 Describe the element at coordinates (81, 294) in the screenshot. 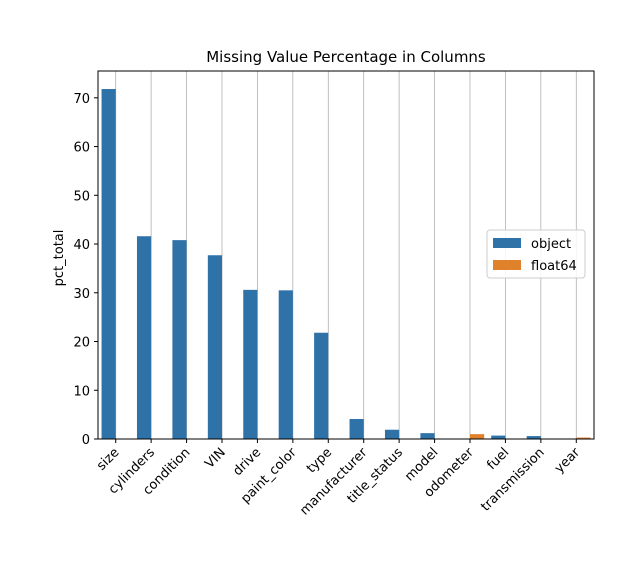

I see `y-tick-label-30: 30` at that location.